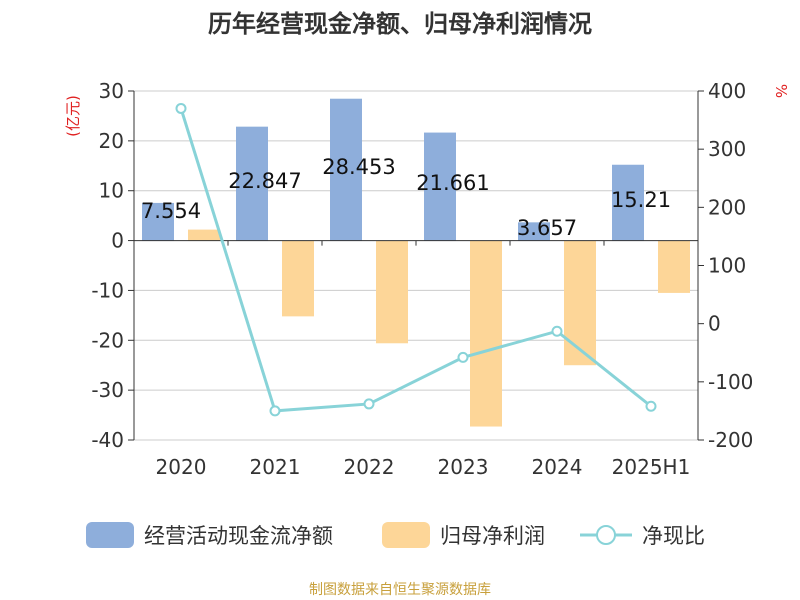 The width and height of the screenshot is (800, 600). I want to click on legend: 经营活动现金流净额 归母净利润 净现比, so click(395, 535).